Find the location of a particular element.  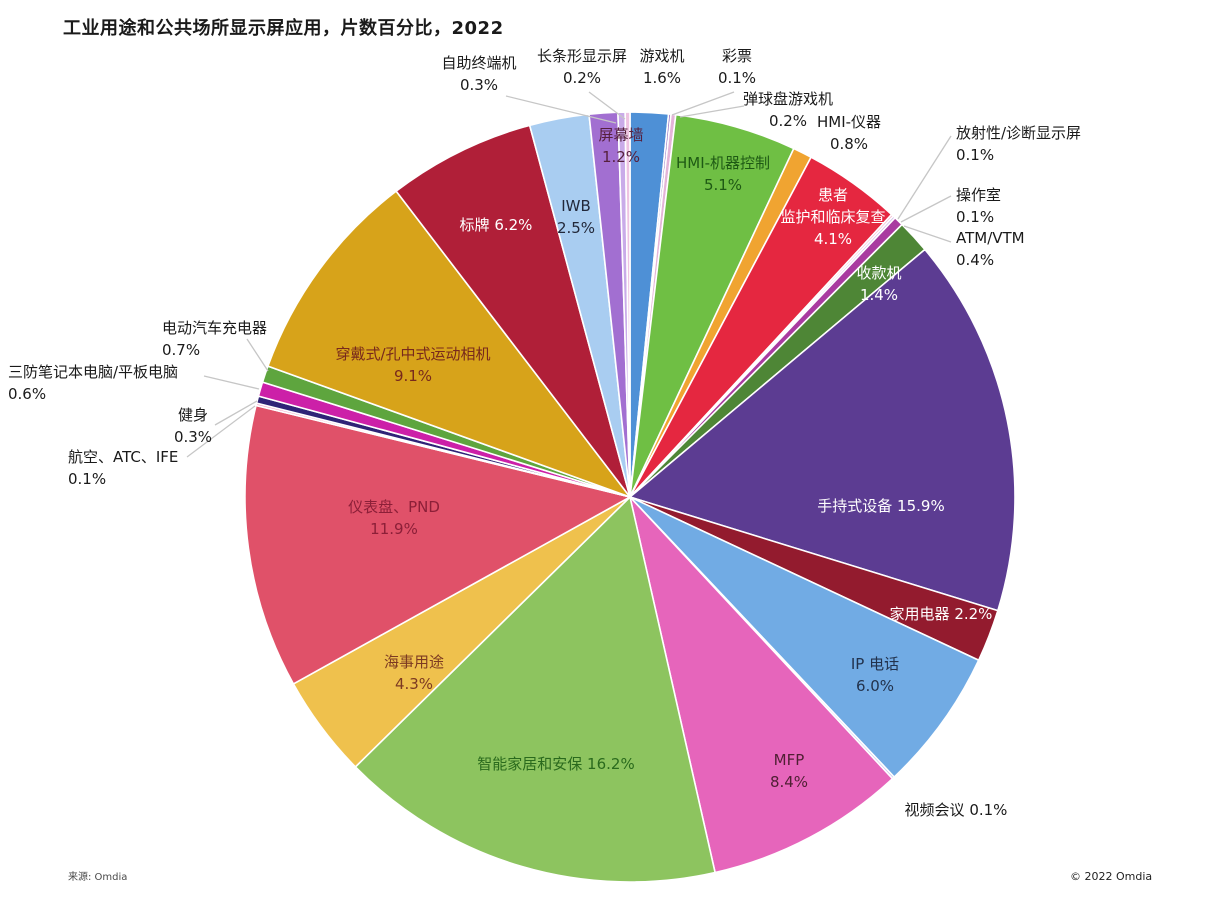

leader-line-长条形显示屏 is located at coordinates (607, 105).